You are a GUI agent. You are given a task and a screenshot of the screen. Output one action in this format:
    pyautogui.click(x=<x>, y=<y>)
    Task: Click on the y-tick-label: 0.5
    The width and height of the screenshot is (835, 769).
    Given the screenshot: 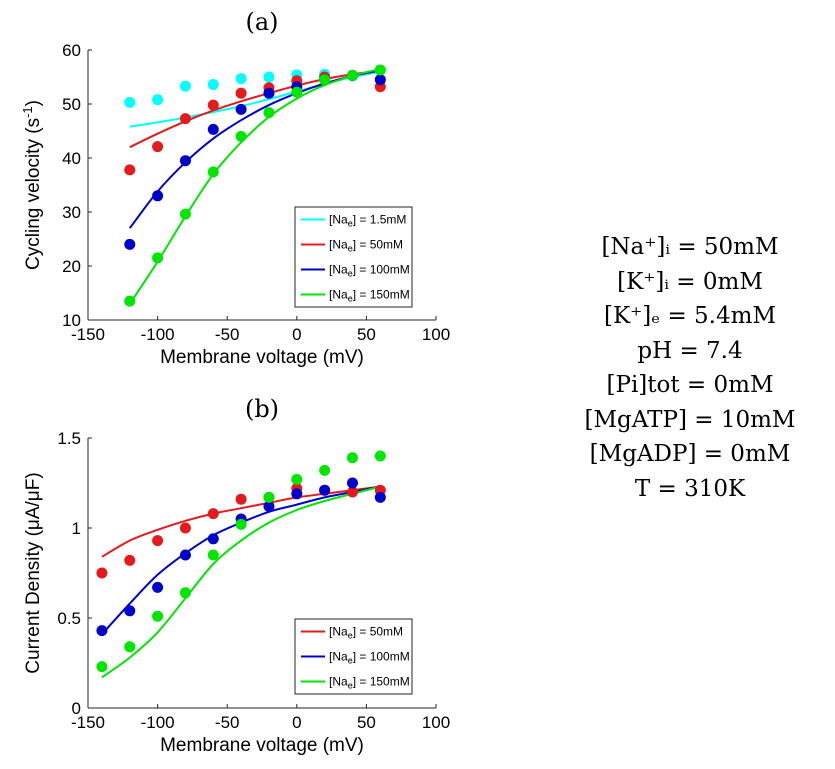 What is the action you would take?
    pyautogui.click(x=69, y=618)
    